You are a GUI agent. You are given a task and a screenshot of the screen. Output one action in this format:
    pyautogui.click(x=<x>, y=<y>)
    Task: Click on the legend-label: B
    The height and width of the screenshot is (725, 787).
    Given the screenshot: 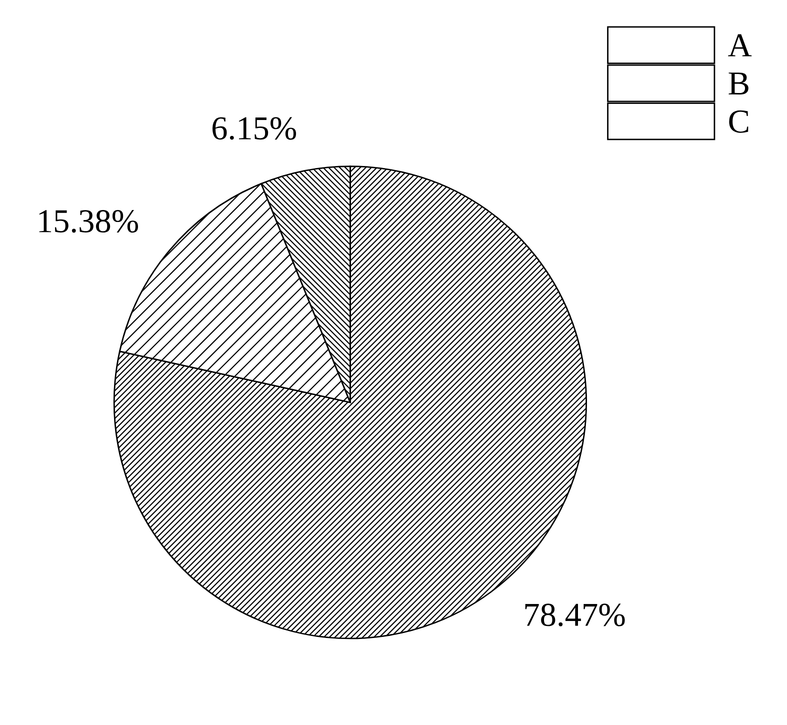 What is the action you would take?
    pyautogui.click(x=738, y=83)
    